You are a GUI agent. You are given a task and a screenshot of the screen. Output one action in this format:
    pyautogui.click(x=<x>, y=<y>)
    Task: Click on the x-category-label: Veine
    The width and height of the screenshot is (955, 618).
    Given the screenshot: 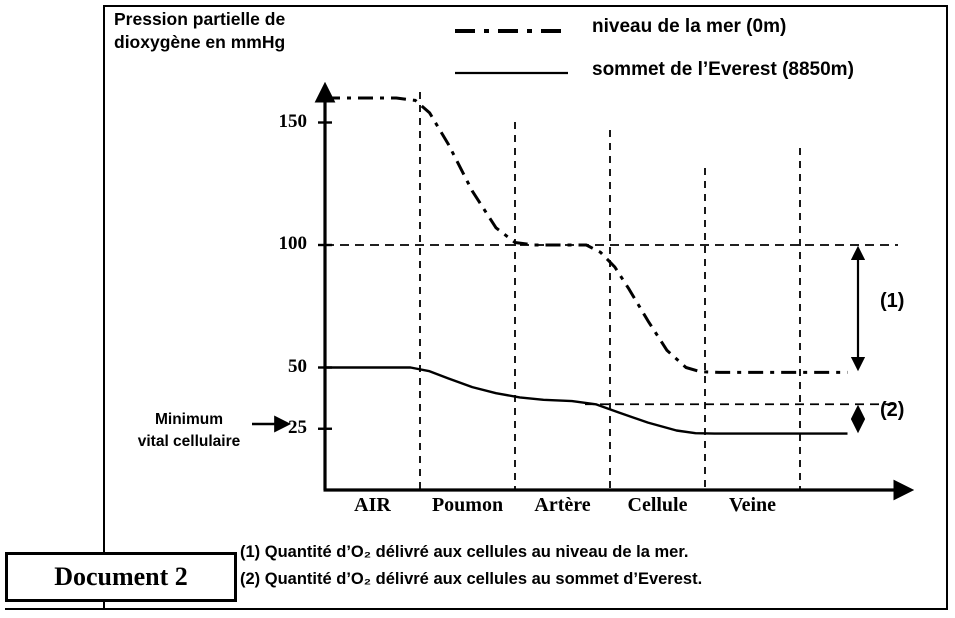 What is the action you would take?
    pyautogui.click(x=752, y=505)
    